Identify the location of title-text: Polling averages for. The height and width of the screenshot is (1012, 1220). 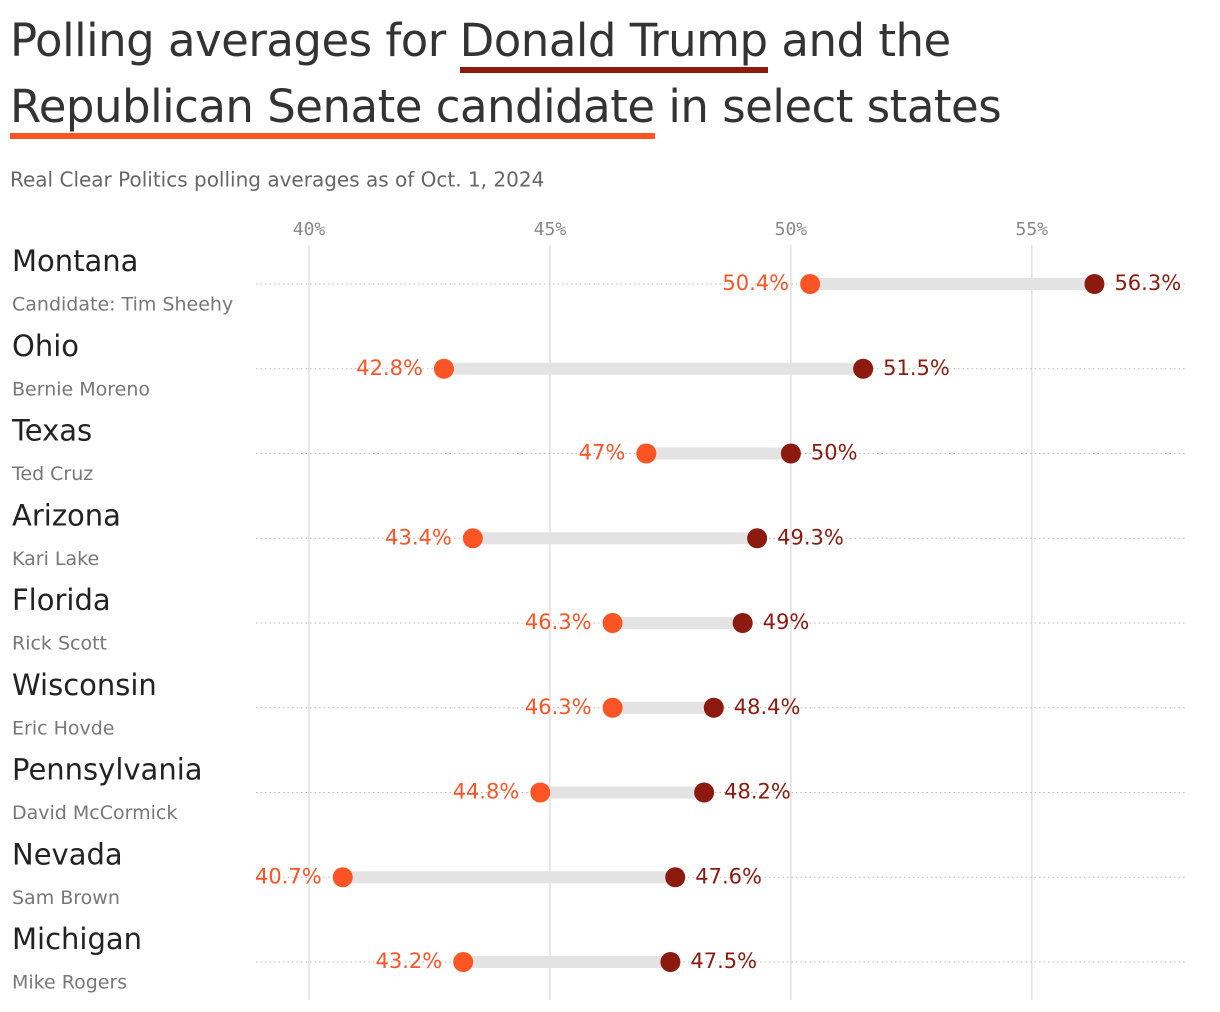
(228, 40).